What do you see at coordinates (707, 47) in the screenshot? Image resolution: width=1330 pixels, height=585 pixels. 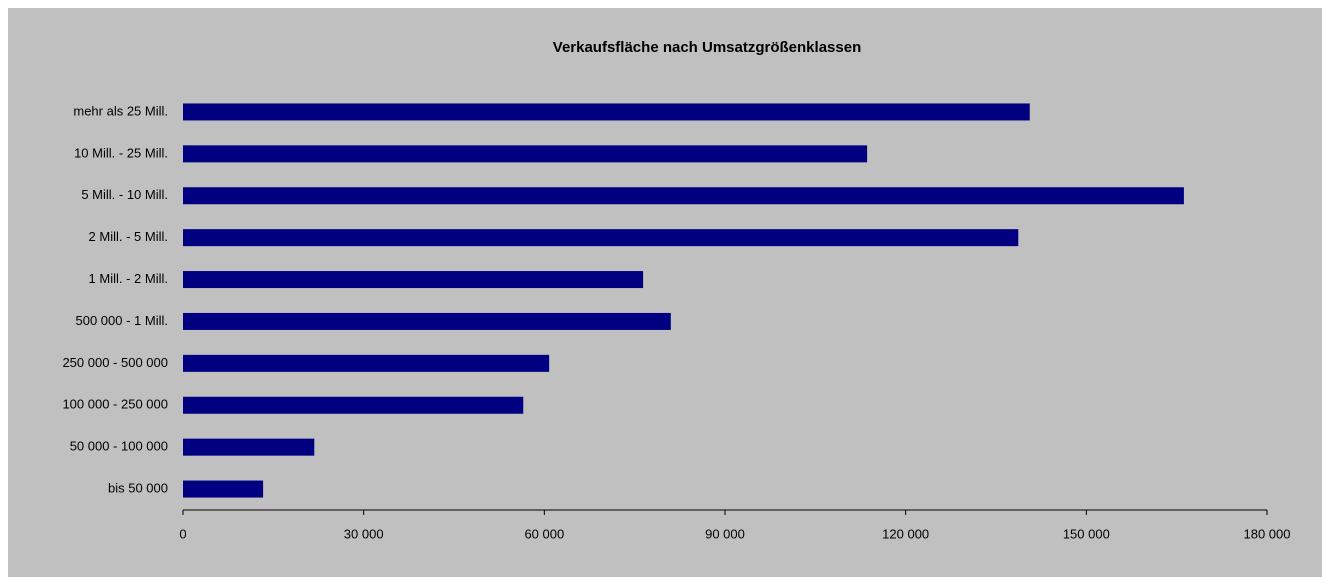 I see `chart-title: Verkaufsfläche nach Umsatzgrößenklassen` at bounding box center [707, 47].